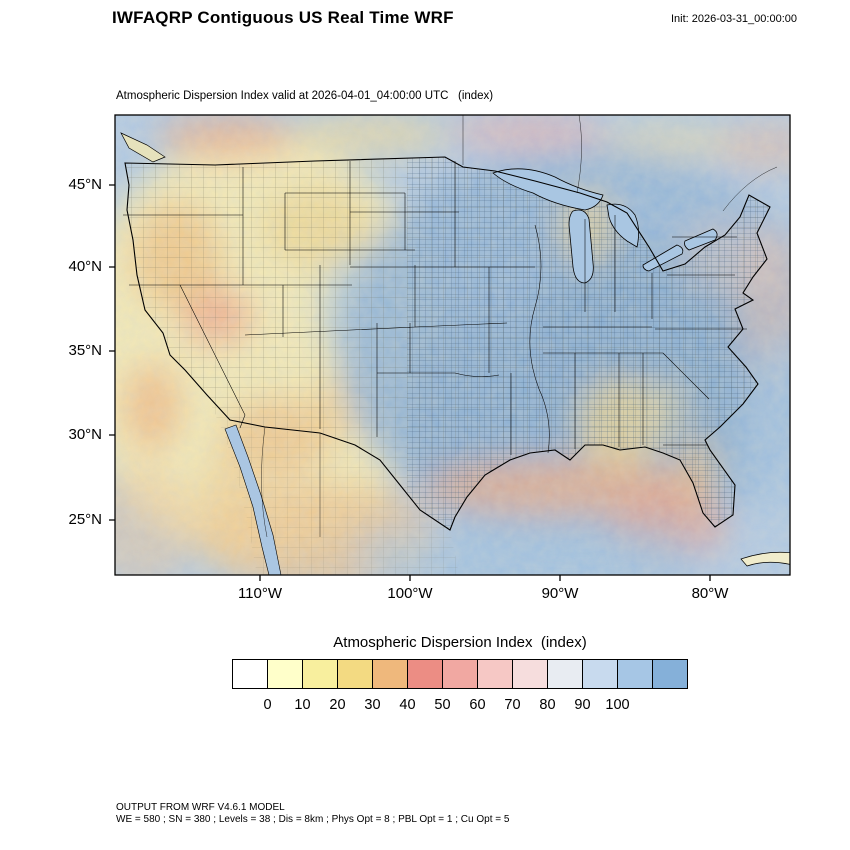 The image size is (850, 850). What do you see at coordinates (410, 593) in the screenshot?
I see `lon-tick-label: 100°W` at bounding box center [410, 593].